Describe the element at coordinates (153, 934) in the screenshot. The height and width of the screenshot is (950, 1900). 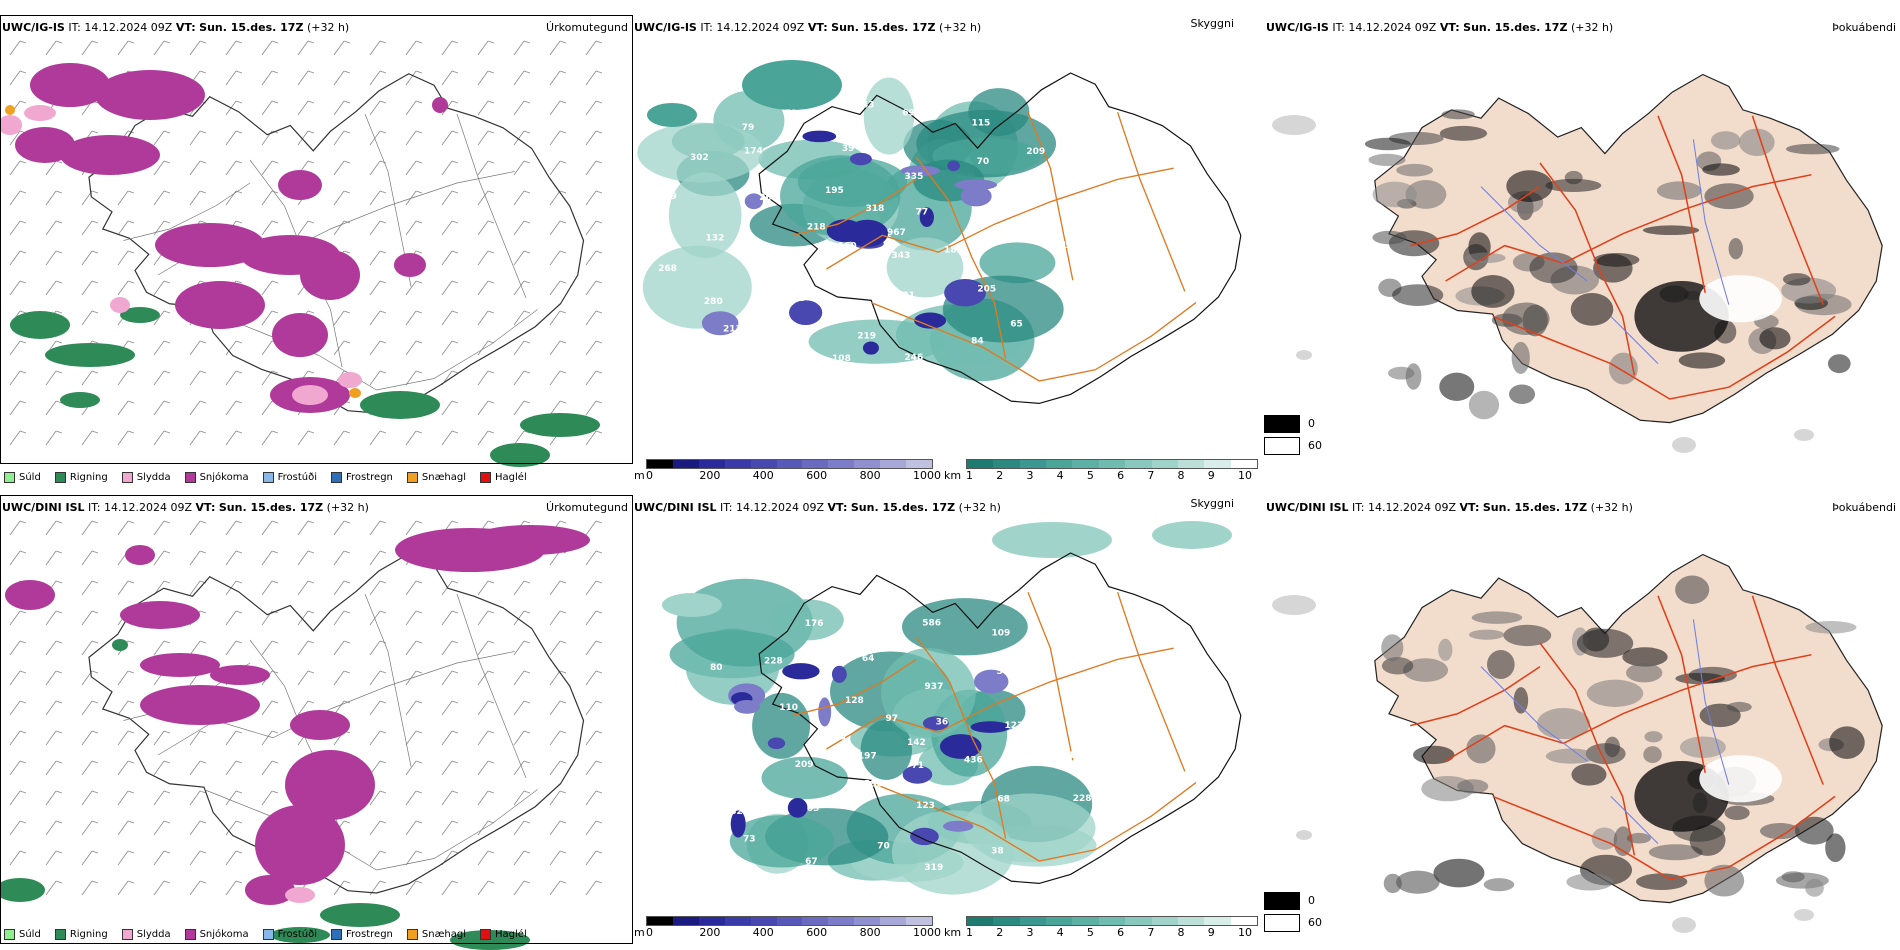
I see `legend-label: Slydda` at that location.